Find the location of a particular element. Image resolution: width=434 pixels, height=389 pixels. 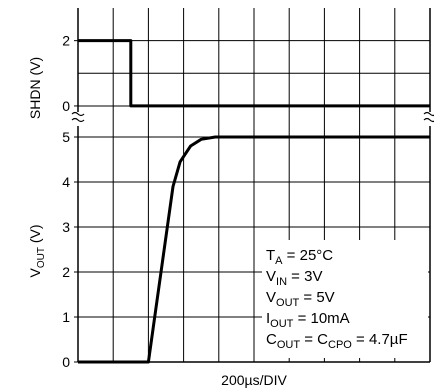

bottom-ylabel: VOUT (V) is located at coordinates (37, 250).